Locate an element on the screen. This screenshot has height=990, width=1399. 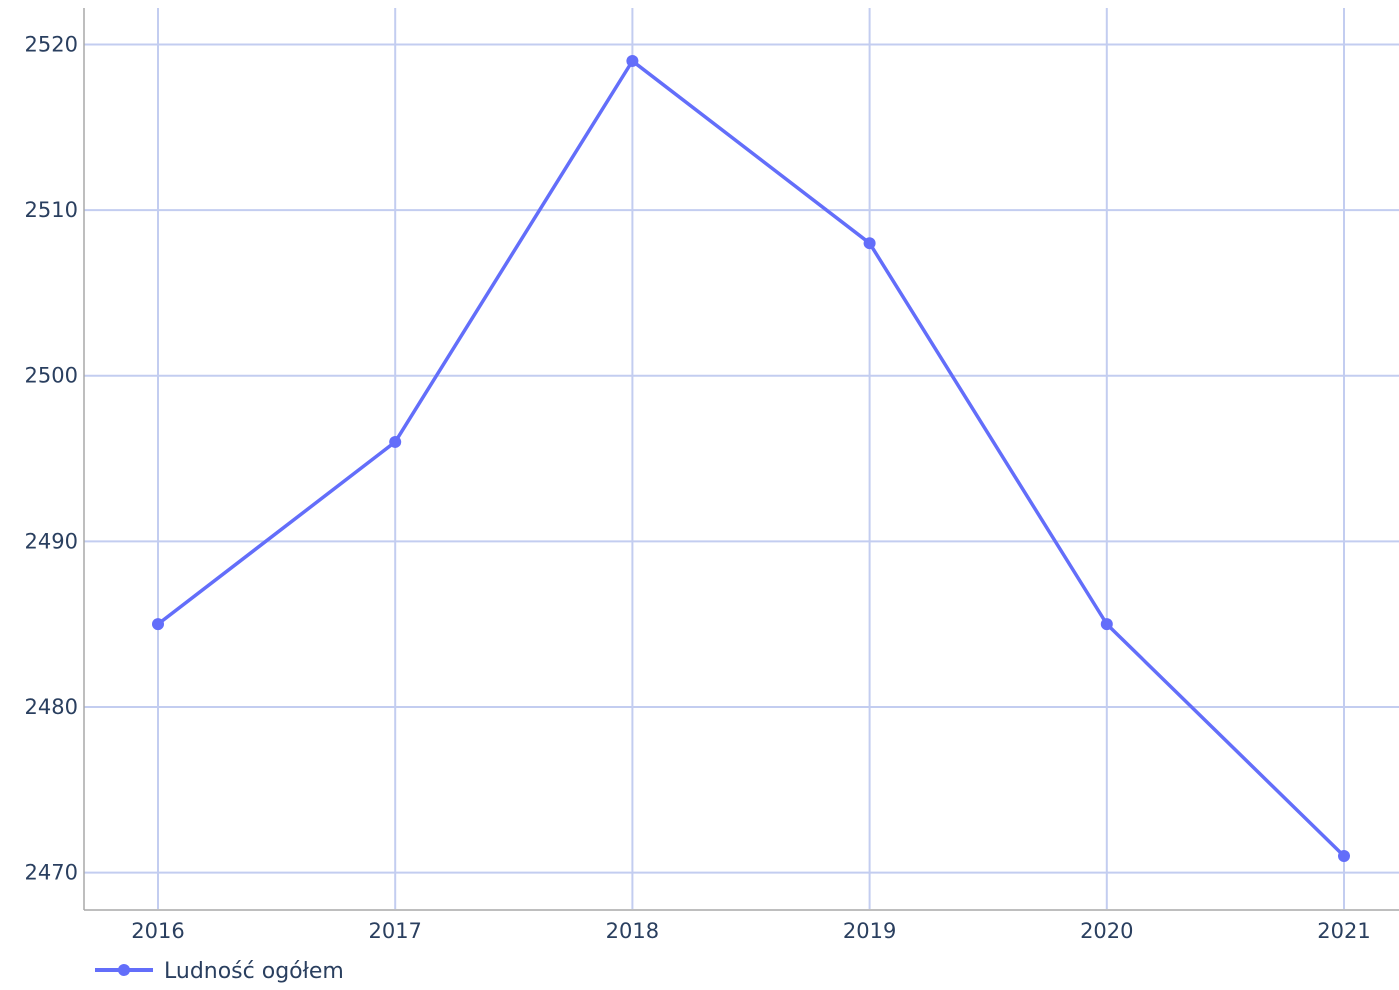
x-tick-label: 2020 is located at coordinates (1106, 931).